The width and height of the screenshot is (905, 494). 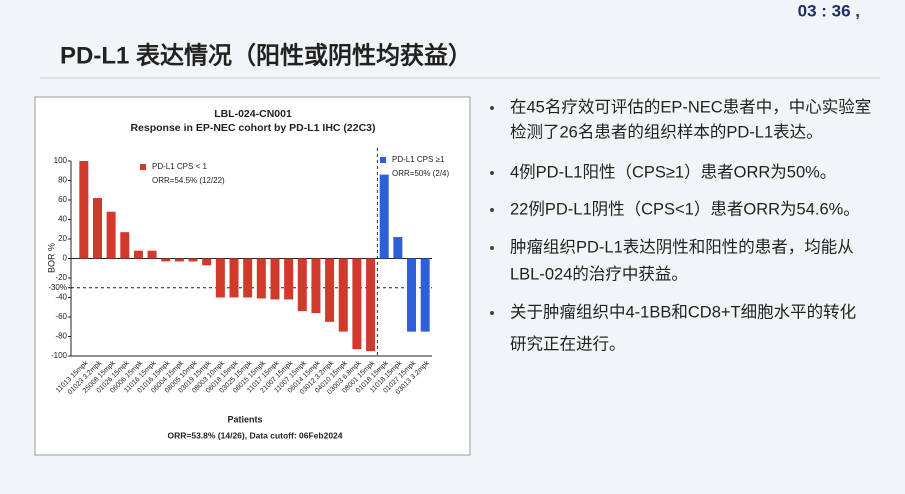 I want to click on bullet-text: LBL-024的治疗中获益。, so click(x=599, y=273).